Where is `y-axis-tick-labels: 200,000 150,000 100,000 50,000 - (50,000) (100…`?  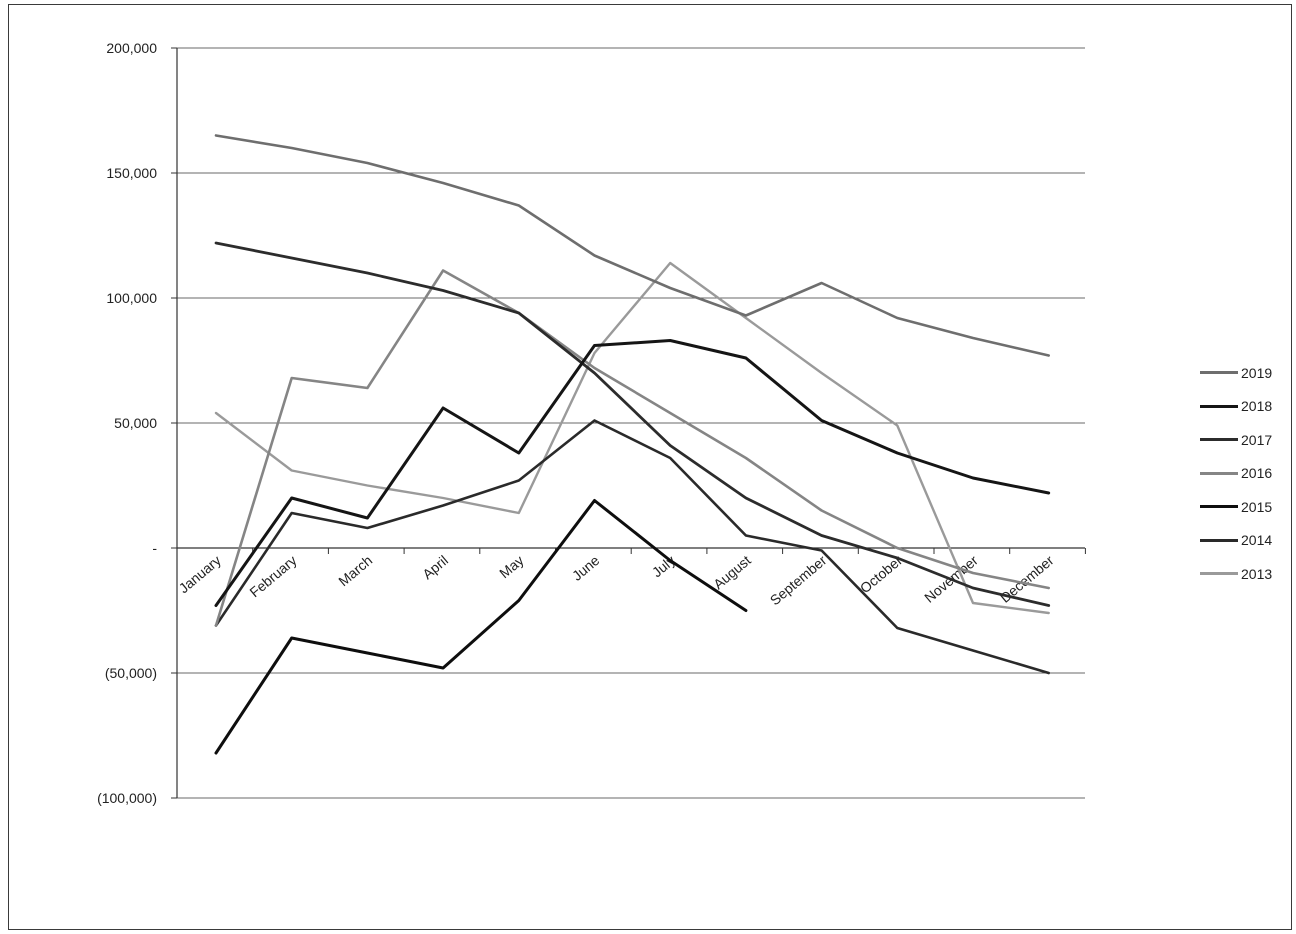
y-axis-tick-labels: 200,000 150,000 100,000 50,000 - (50,000) (100… is located at coordinates (127, 423).